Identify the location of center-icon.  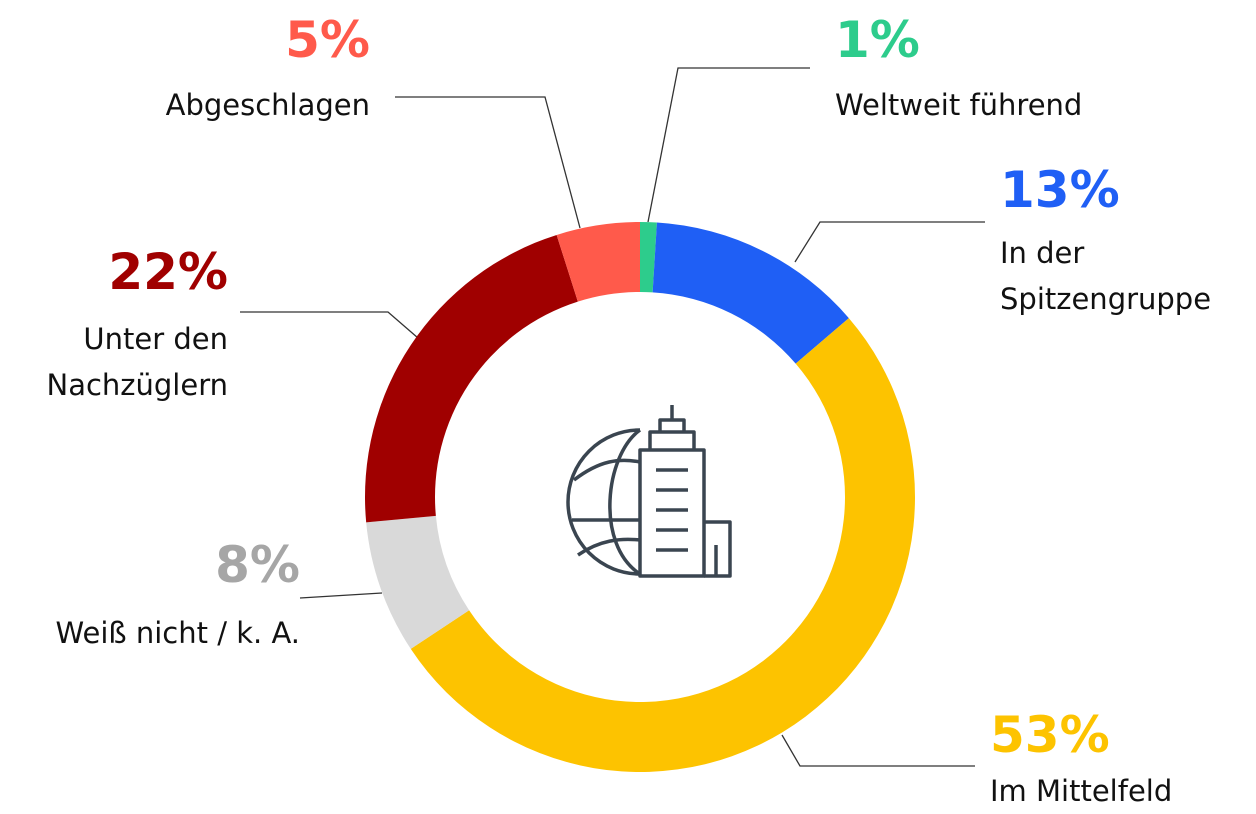
(649, 491).